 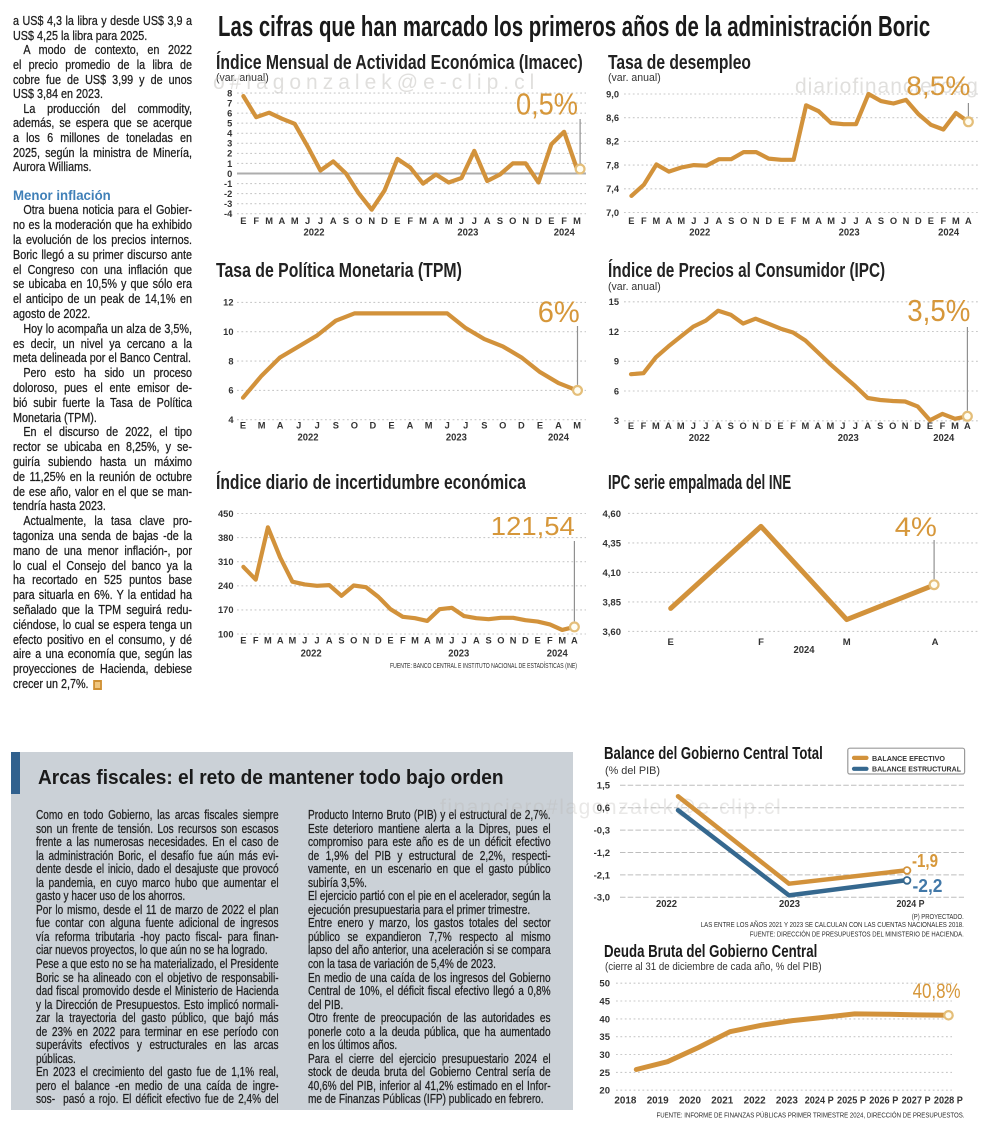 What do you see at coordinates (228, 184) in the screenshot?
I see `svg-text: -1` at bounding box center [228, 184].